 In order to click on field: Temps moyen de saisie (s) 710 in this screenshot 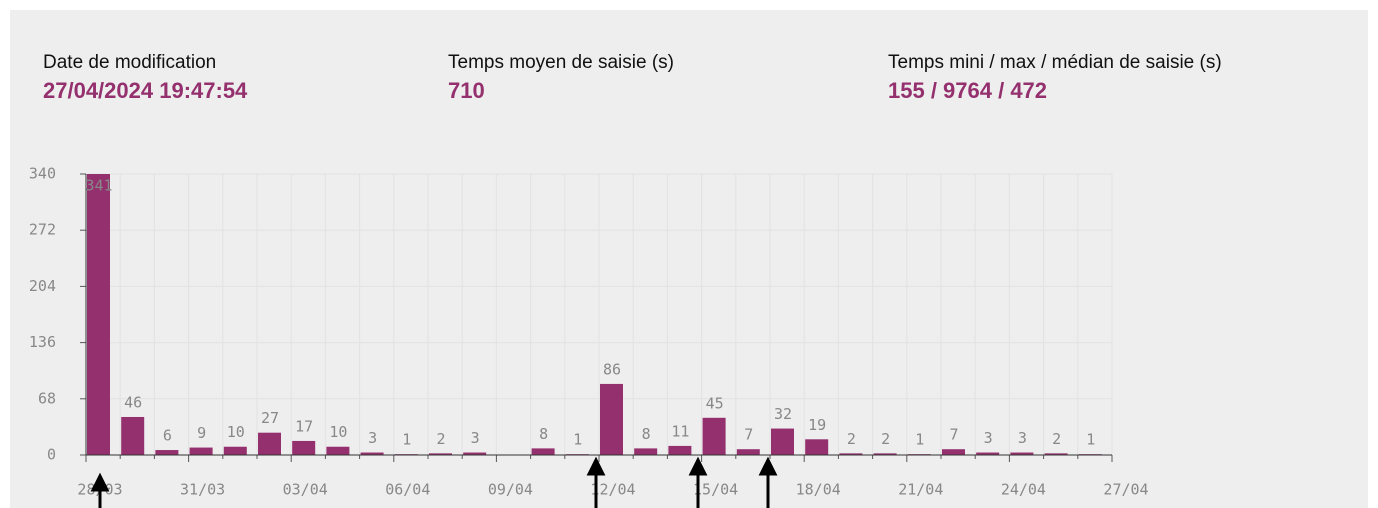, I will do `click(561, 78)`.